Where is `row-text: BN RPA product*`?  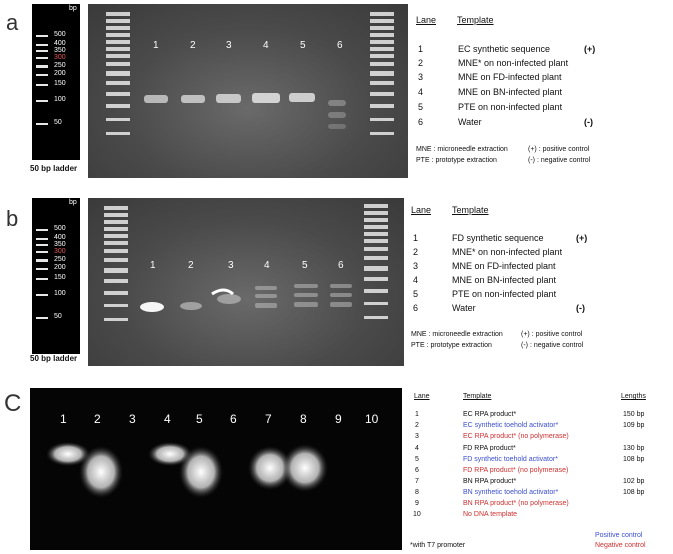 row-text: BN RPA product* is located at coordinates (490, 481).